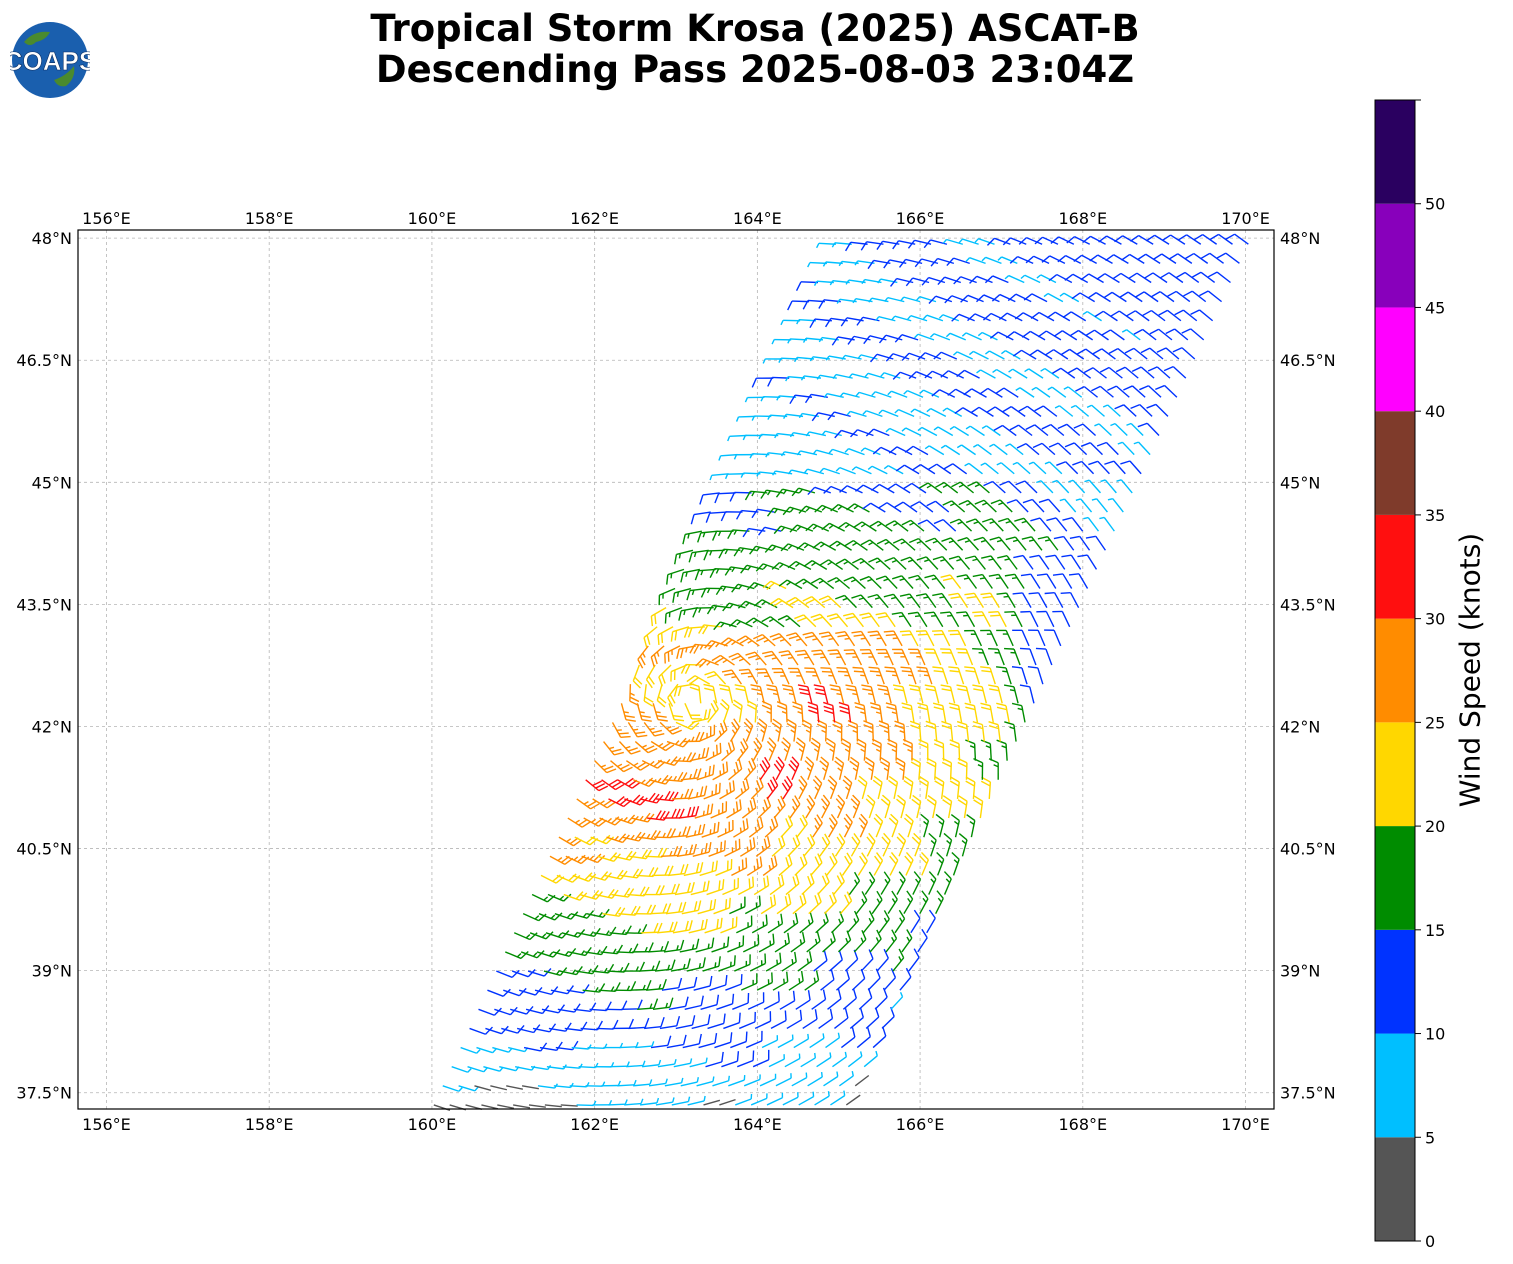 This screenshot has width=1513, height=1264. Describe the element at coordinates (1430, 1241) in the screenshot. I see `colorbar-tick-0: 0` at that location.